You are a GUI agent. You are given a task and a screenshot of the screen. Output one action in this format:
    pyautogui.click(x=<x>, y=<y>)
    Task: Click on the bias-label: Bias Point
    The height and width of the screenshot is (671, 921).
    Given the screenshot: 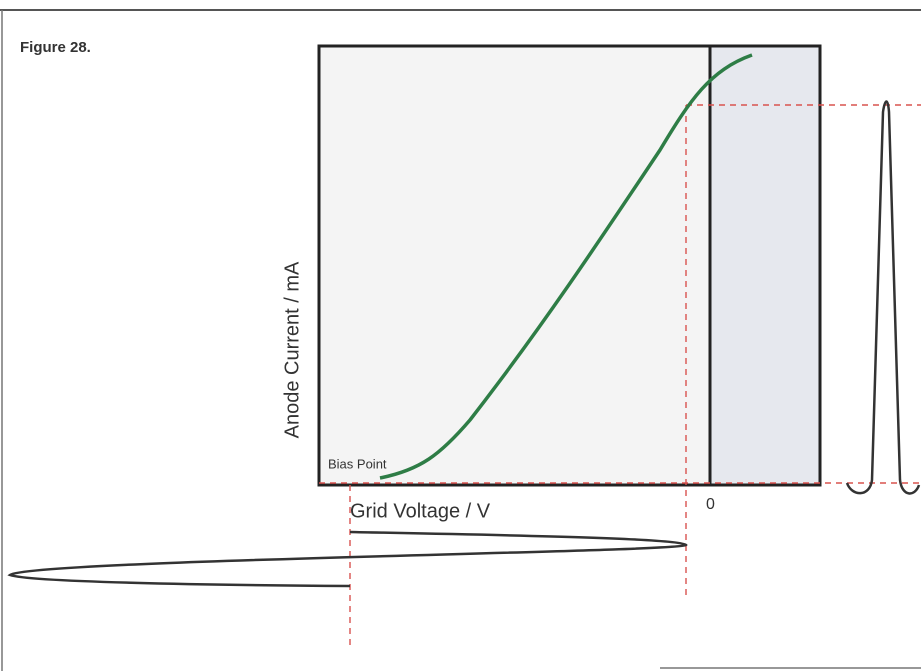 What is the action you would take?
    pyautogui.click(x=357, y=463)
    